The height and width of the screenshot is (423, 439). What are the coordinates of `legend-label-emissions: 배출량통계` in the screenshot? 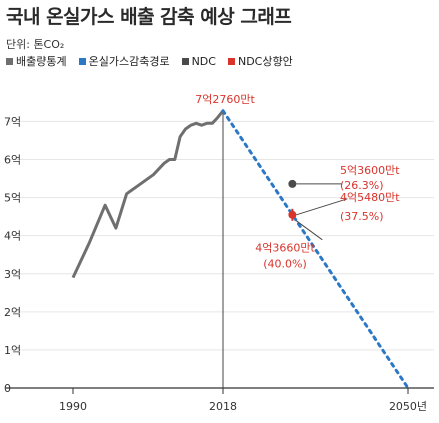 It's located at (41, 61).